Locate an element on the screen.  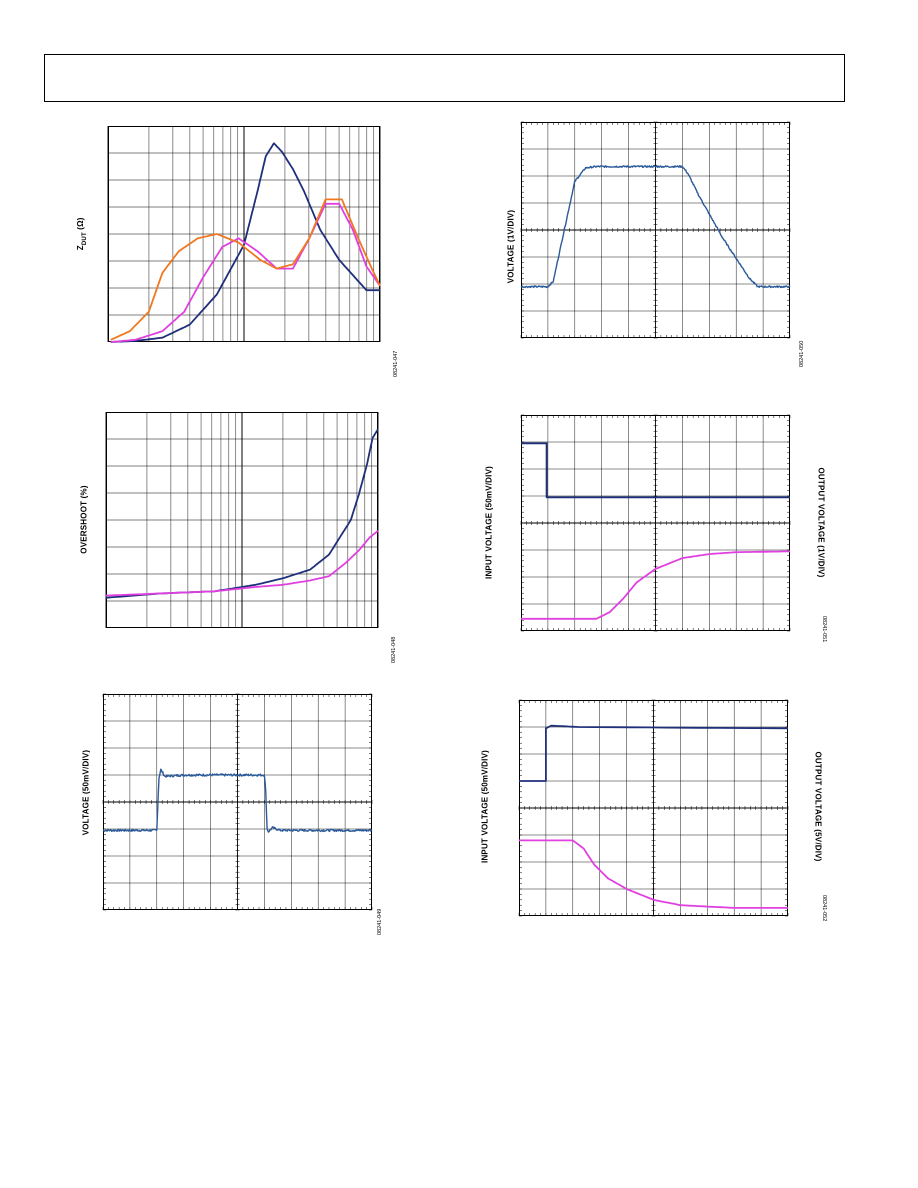
chart-voltage-50mv-svg is located at coordinates (237, 802).